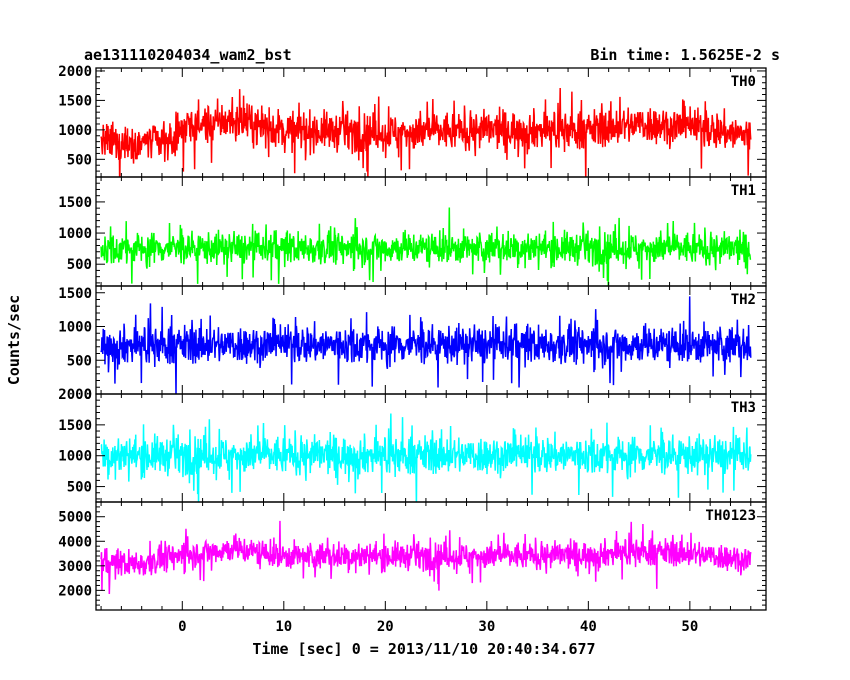 This screenshot has height=680, width=850. What do you see at coordinates (743, 408) in the screenshot?
I see `panel-label: TH3` at bounding box center [743, 408].